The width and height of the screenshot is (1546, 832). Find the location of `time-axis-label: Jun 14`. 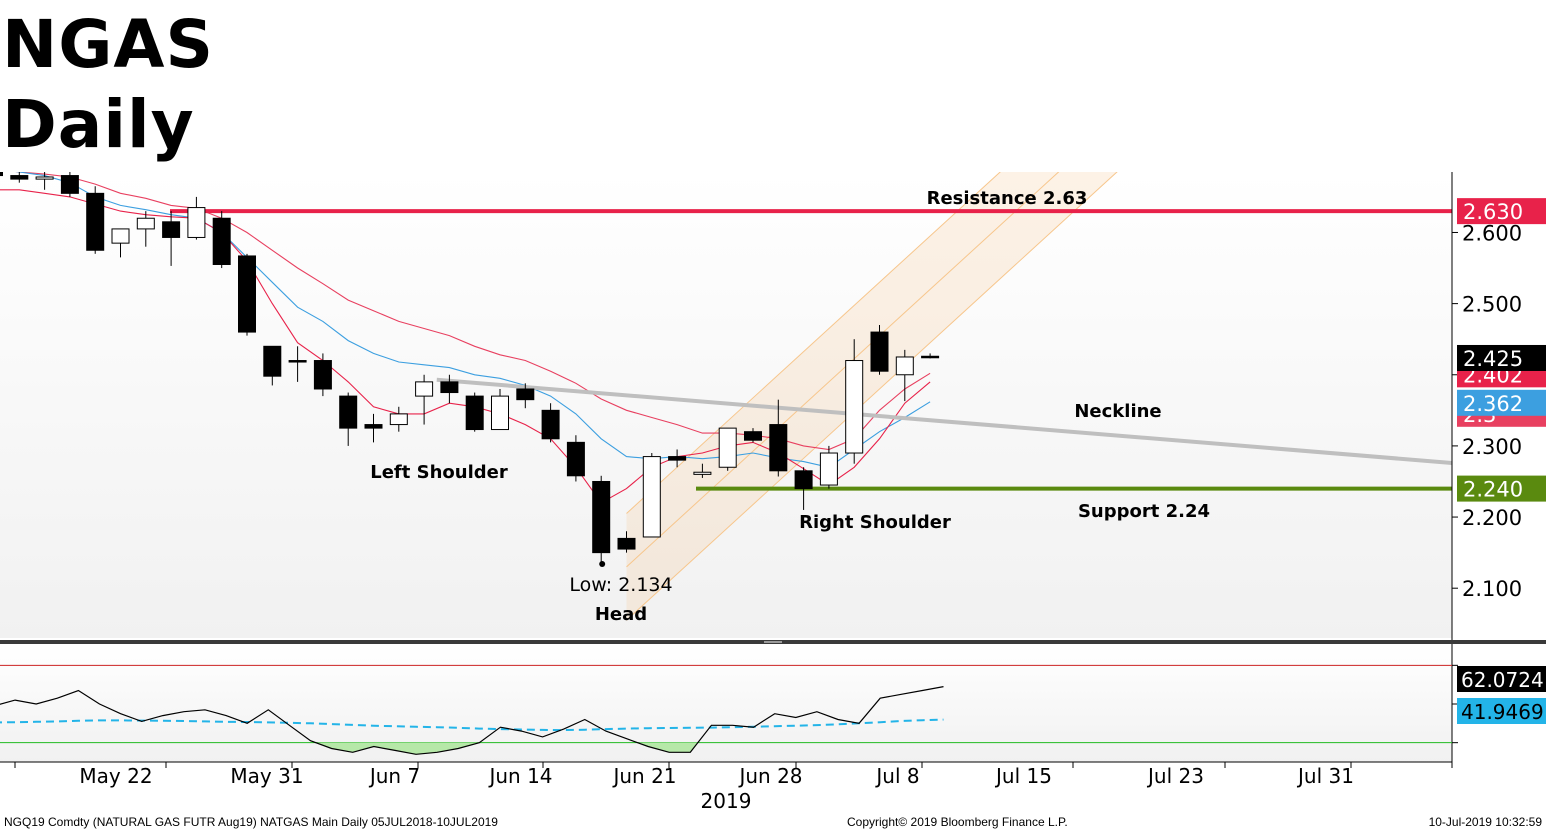

time-axis-label: Jun 14 is located at coordinates (519, 776).